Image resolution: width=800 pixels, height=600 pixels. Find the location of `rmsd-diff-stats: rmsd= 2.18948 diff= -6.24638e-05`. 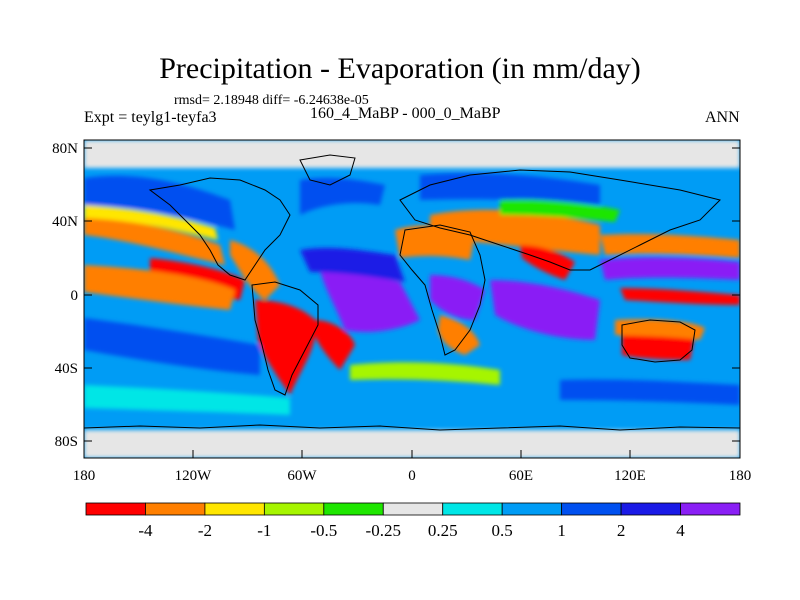

rmsd-diff-stats: rmsd= 2.18948 diff= -6.24638e-05 is located at coordinates (271, 100).